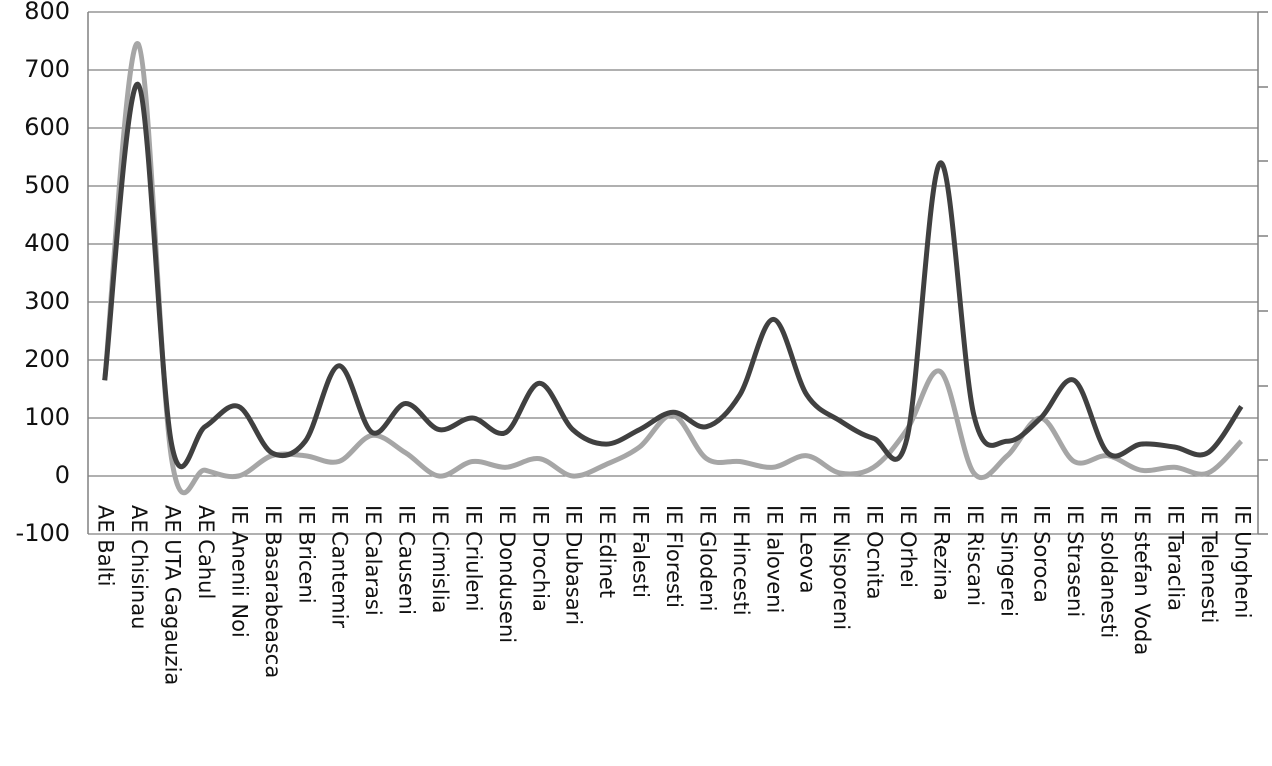 The width and height of the screenshot is (1272, 766). What do you see at coordinates (239, 571) in the screenshot?
I see `x-tick-label: IE Anenii Noi` at bounding box center [239, 571].